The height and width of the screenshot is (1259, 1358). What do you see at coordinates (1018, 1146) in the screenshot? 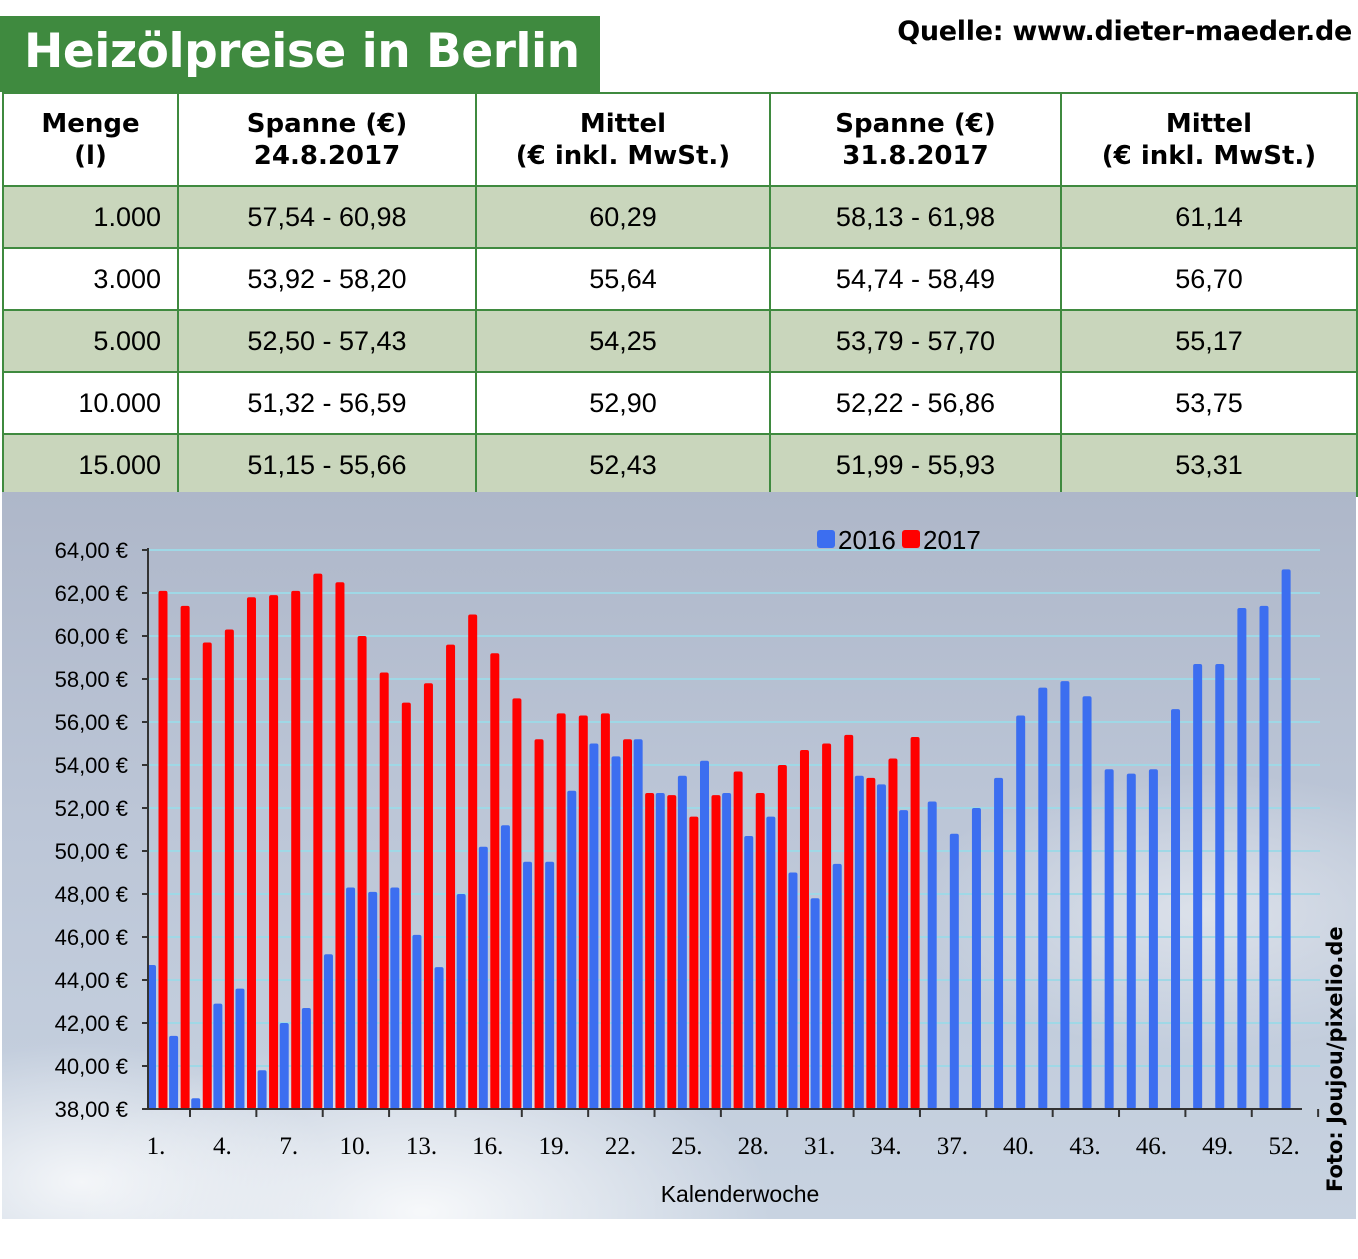
I see `x-tick-label: 40.` at bounding box center [1018, 1146].